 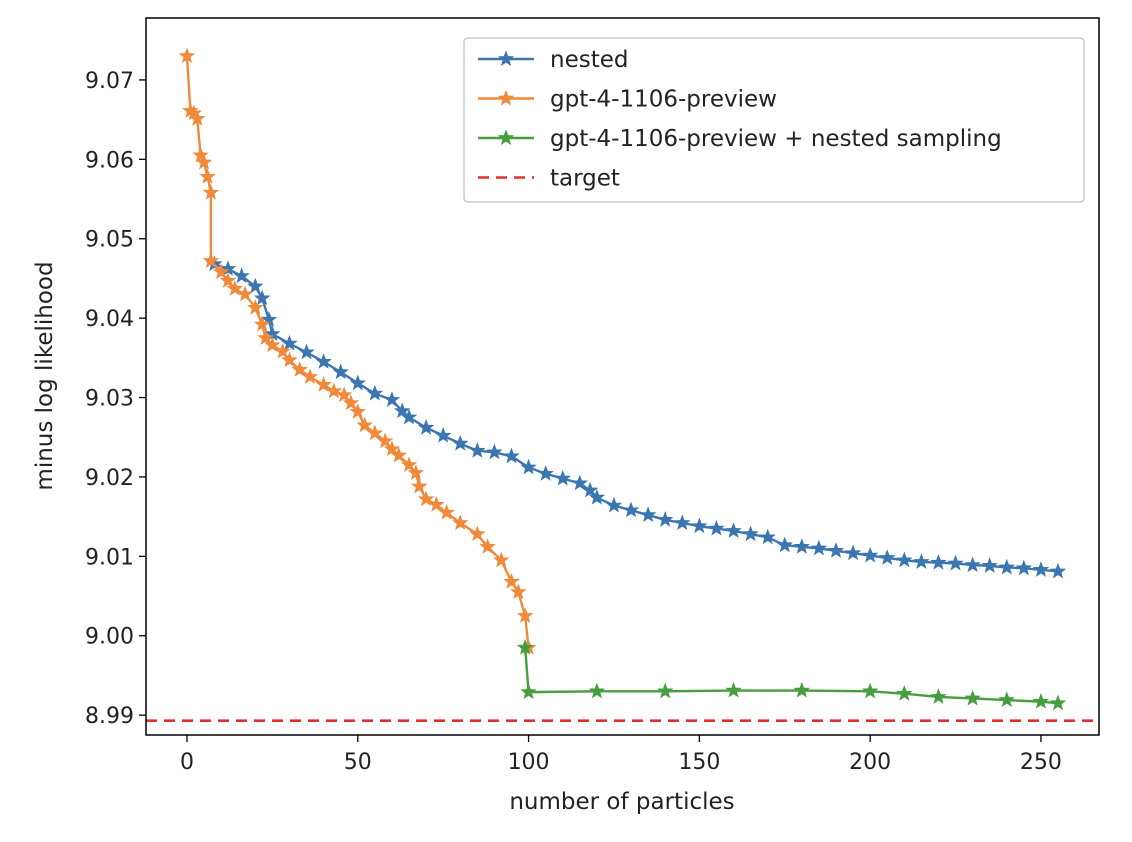 I want to click on y-axis-ticks: 8.99 9.00 9.01 9.02 9.03 9.04 9.05 9.06 9.07, so click(x=115, y=399).